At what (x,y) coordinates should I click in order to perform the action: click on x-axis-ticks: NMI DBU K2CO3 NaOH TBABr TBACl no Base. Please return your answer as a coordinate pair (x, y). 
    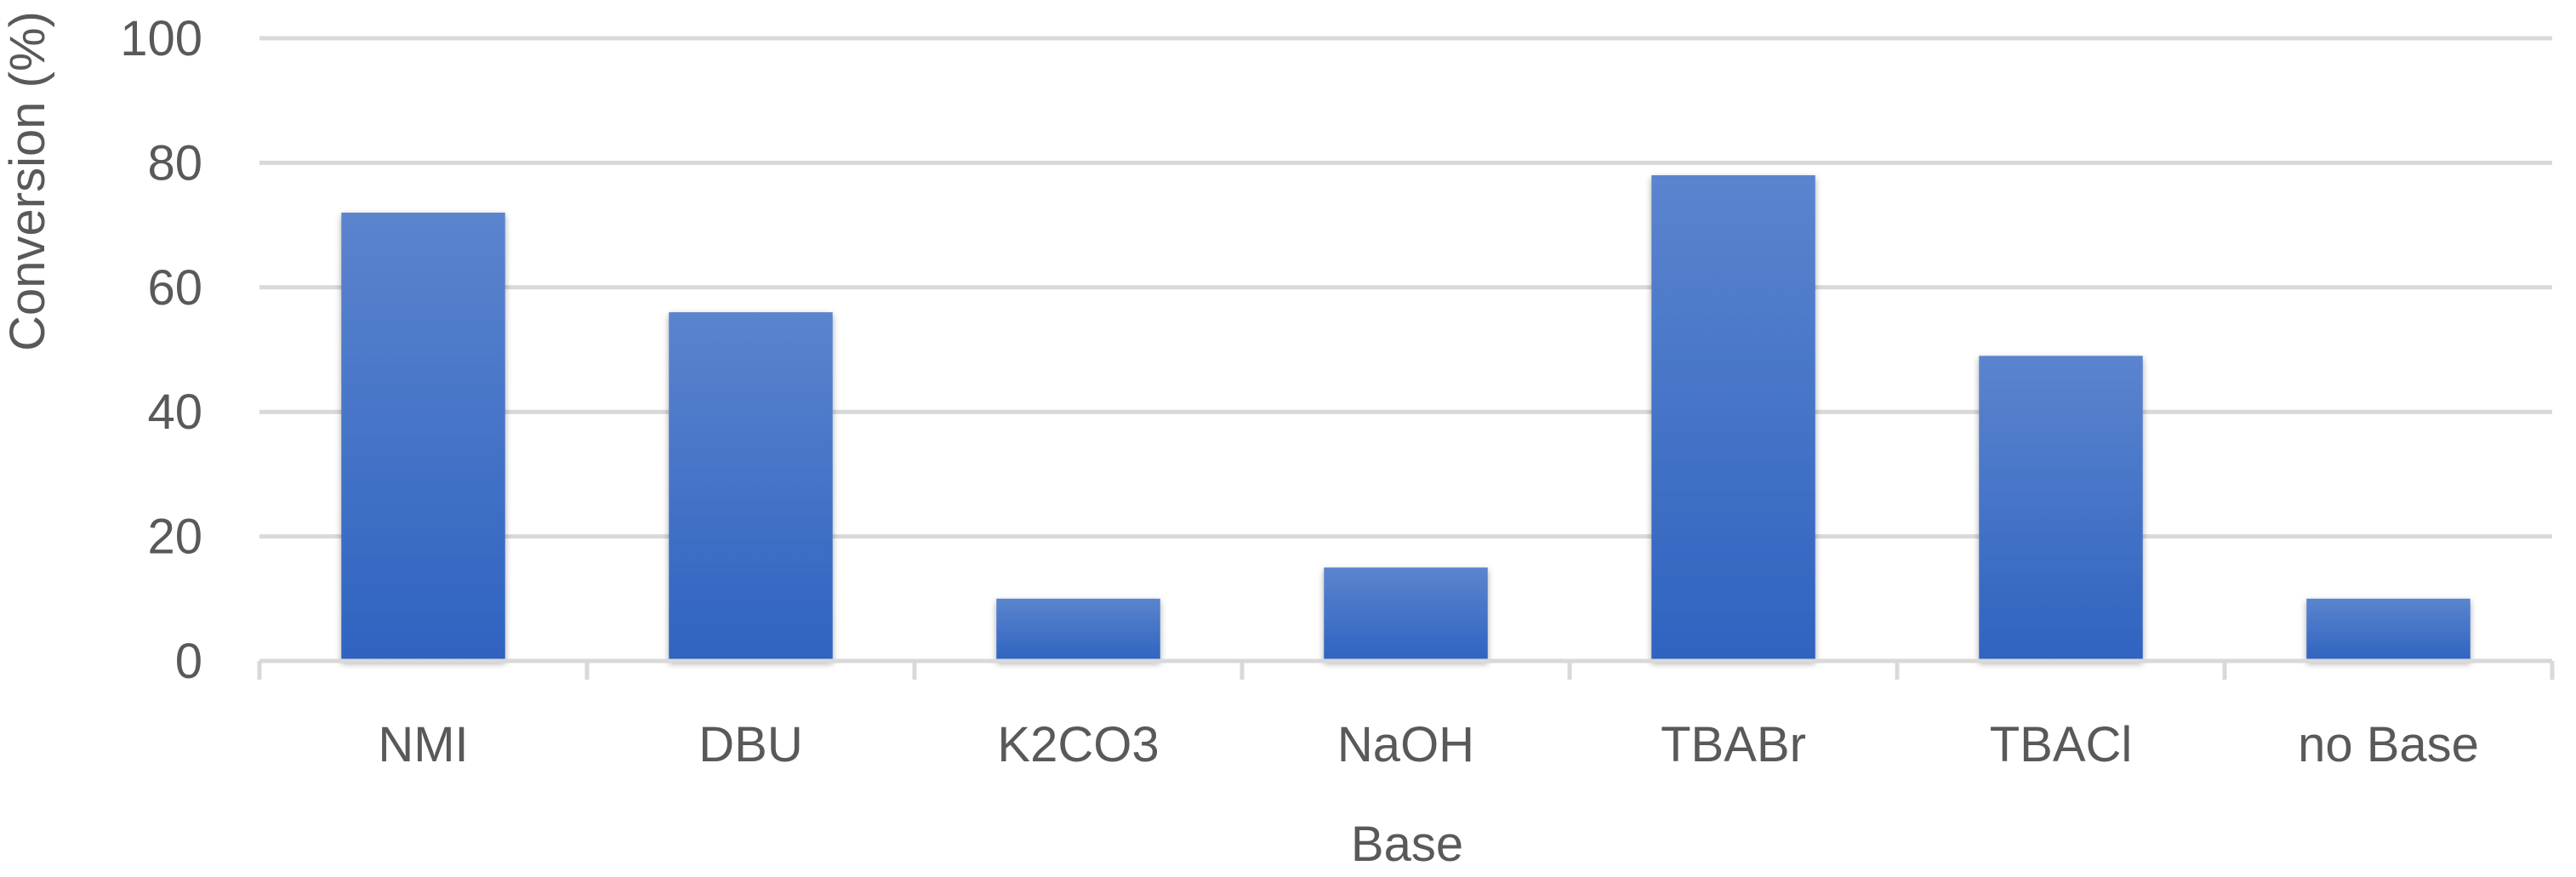
    Looking at the image, I should click on (1429, 744).